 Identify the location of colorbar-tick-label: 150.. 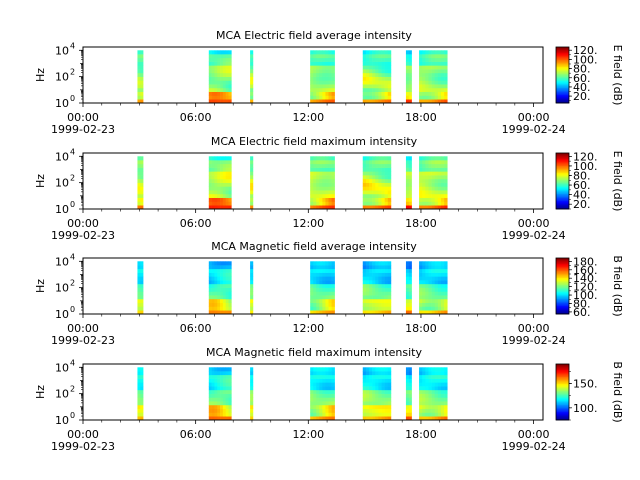
(585, 383).